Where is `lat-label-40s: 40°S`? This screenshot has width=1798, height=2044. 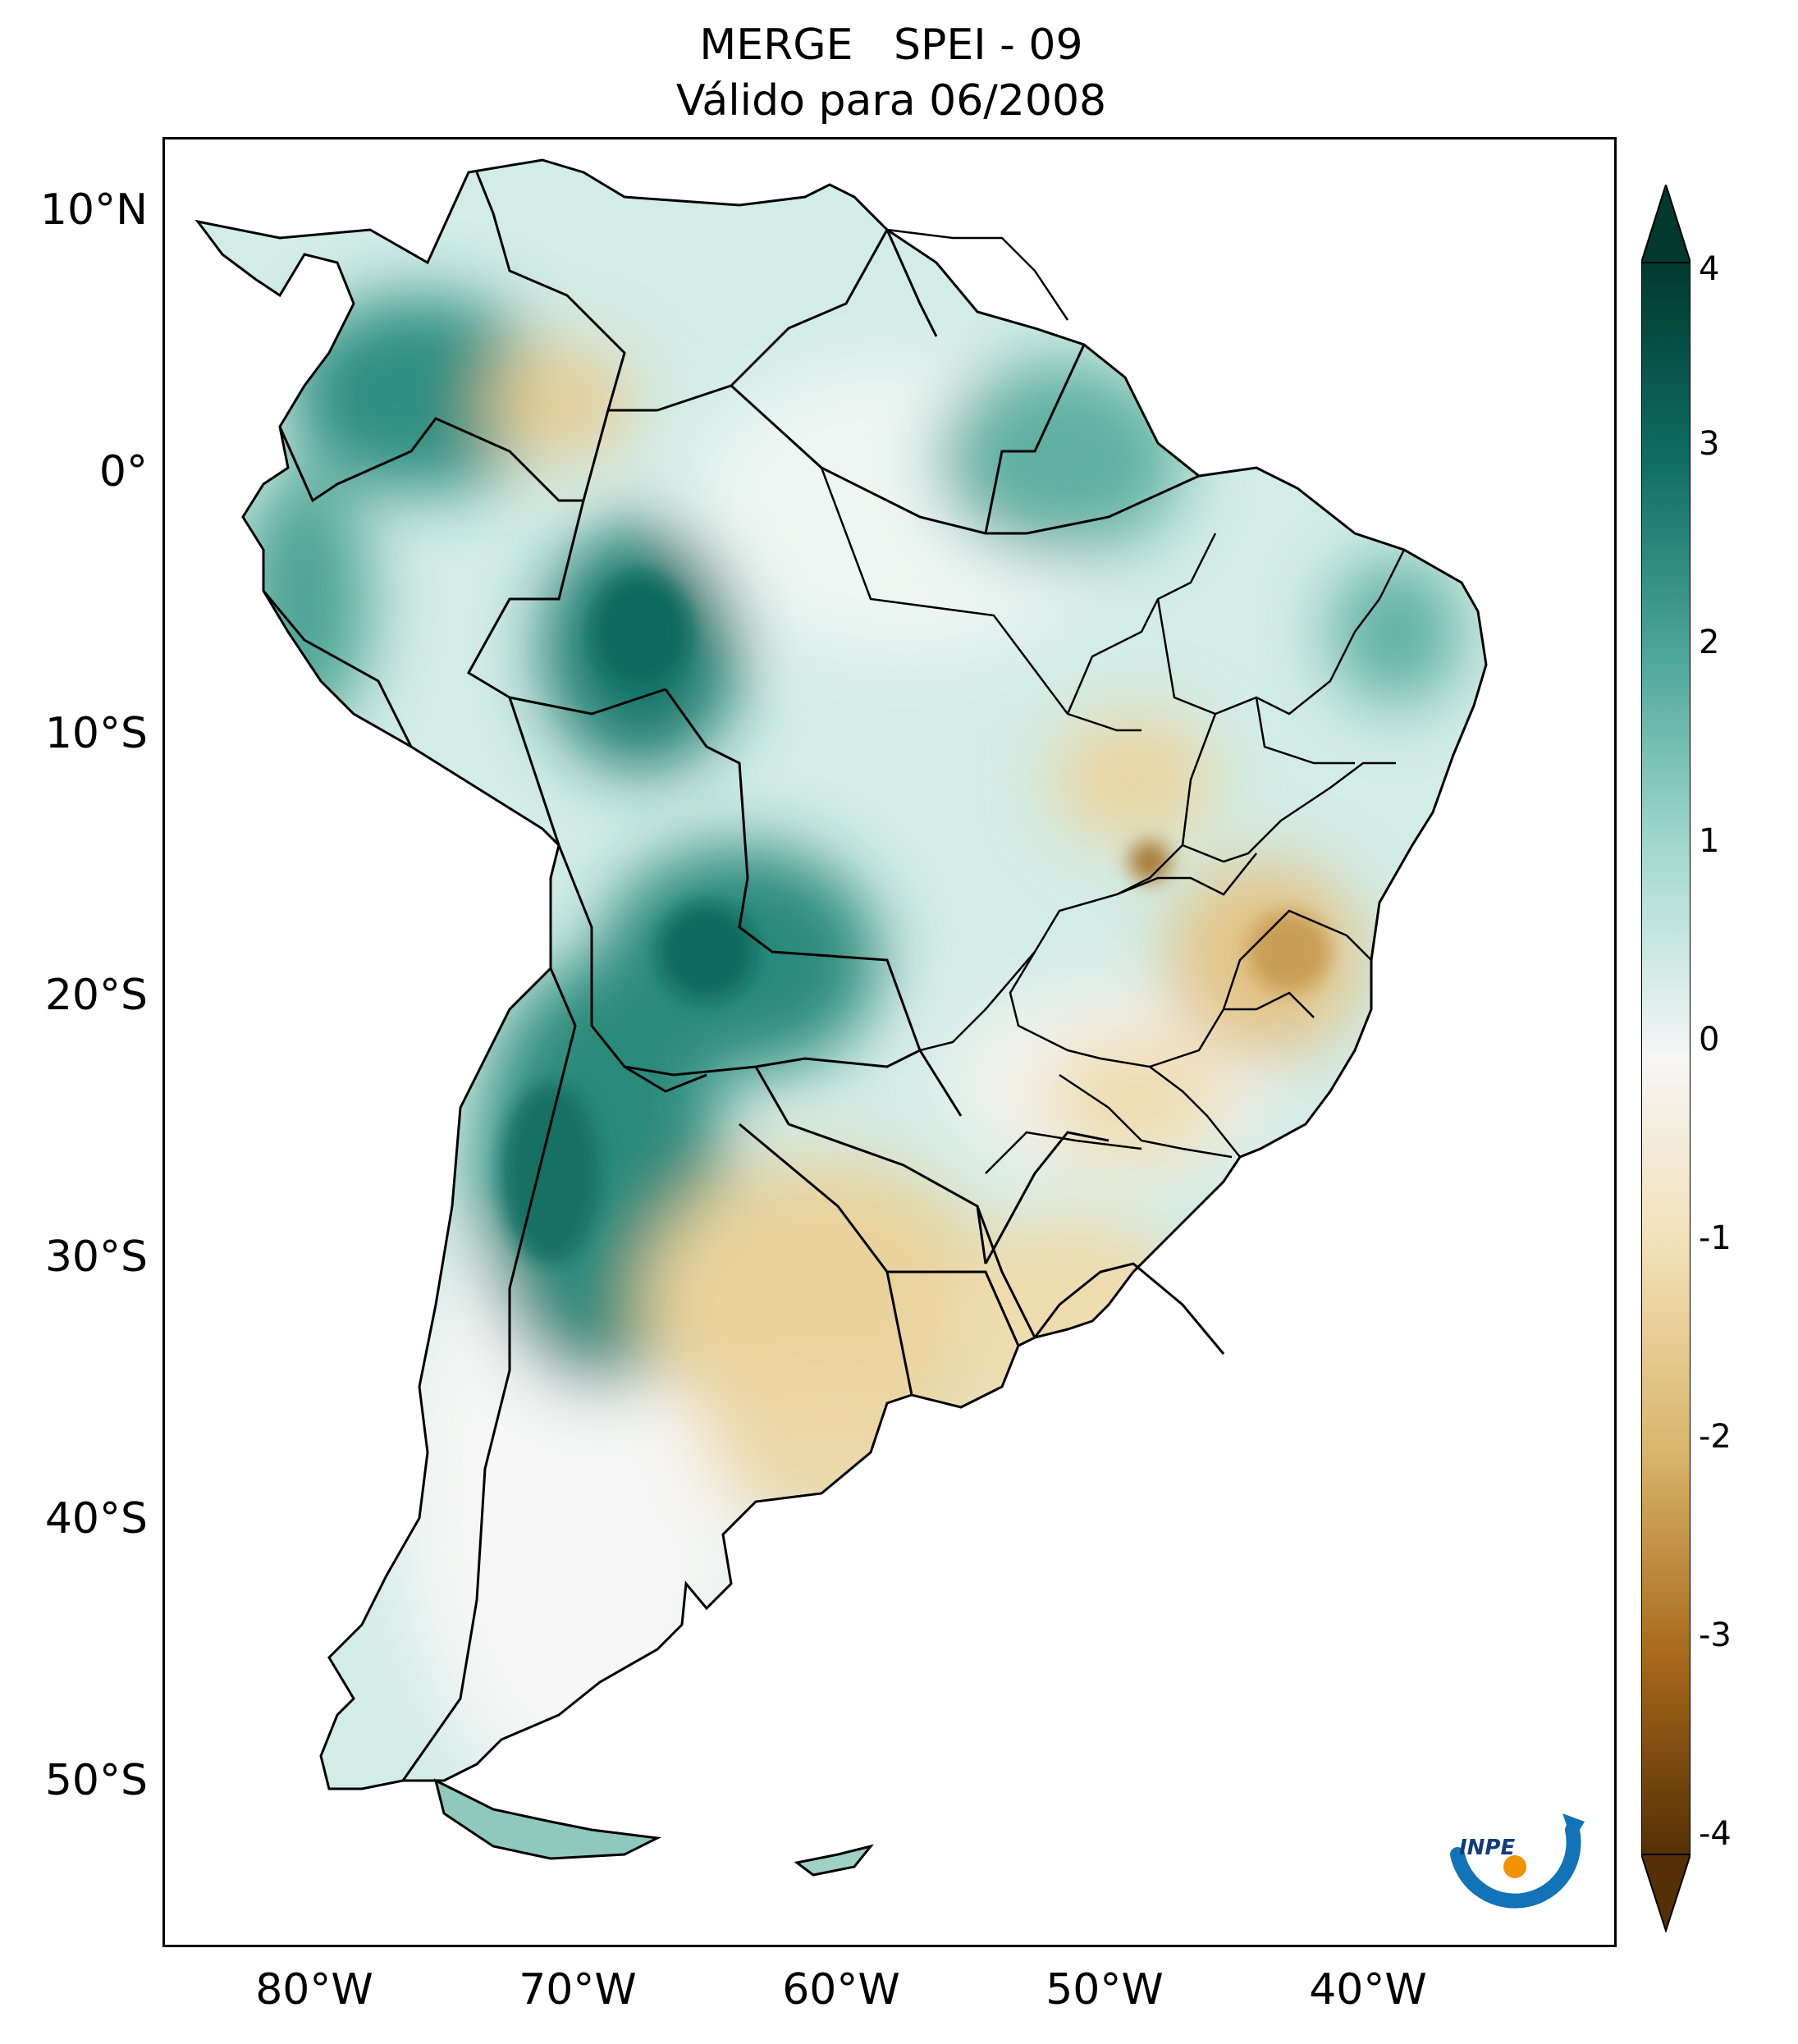 lat-label-40s: 40°S is located at coordinates (96, 1518).